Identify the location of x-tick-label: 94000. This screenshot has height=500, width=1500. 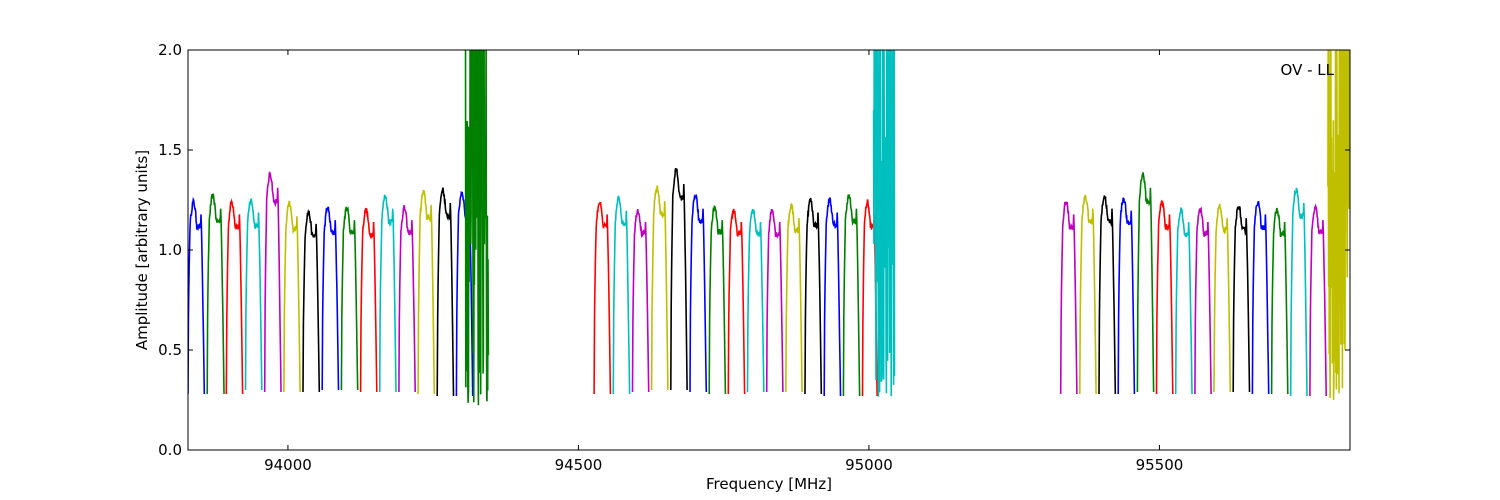
(288, 465).